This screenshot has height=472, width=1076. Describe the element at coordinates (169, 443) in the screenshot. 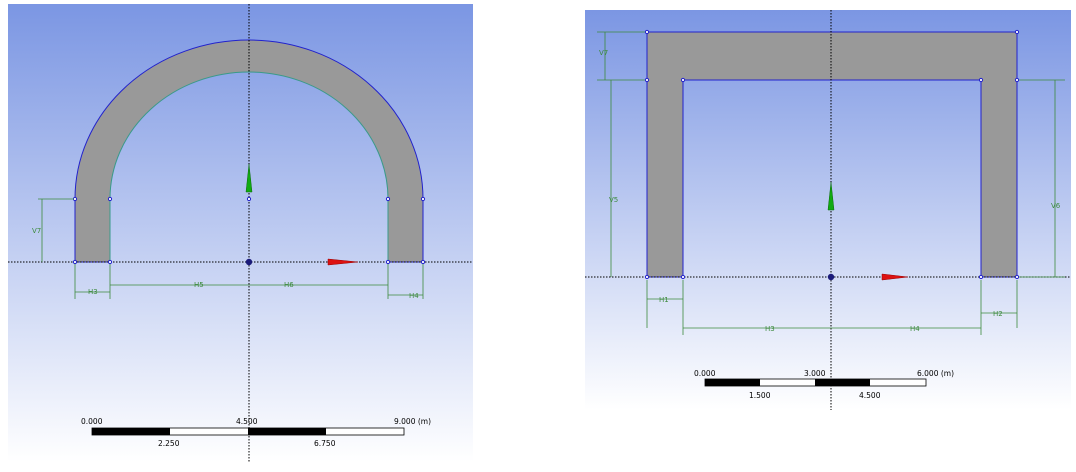

I see `scale-label-q1: 2.250` at that location.